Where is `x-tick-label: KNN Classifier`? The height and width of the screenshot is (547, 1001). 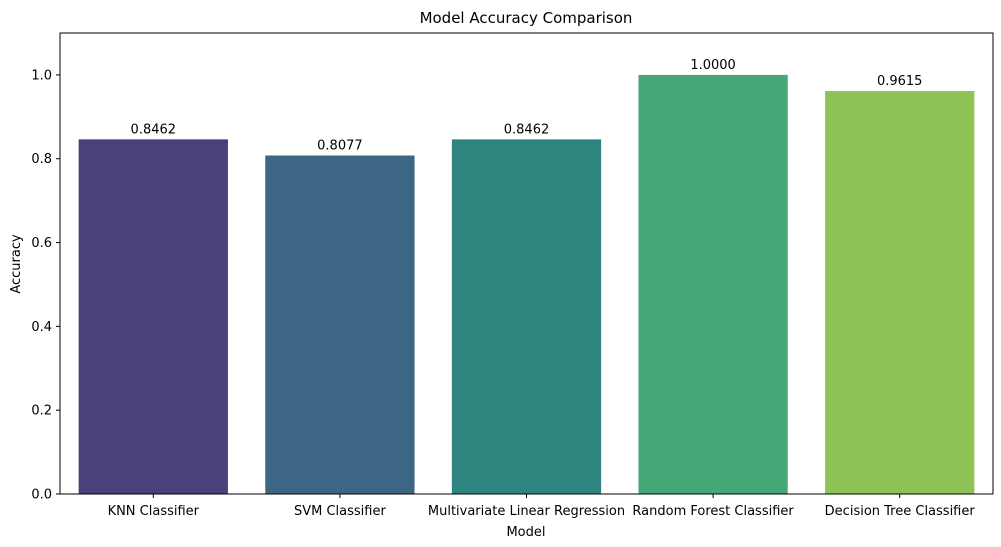 x-tick-label: KNN Classifier is located at coordinates (154, 511).